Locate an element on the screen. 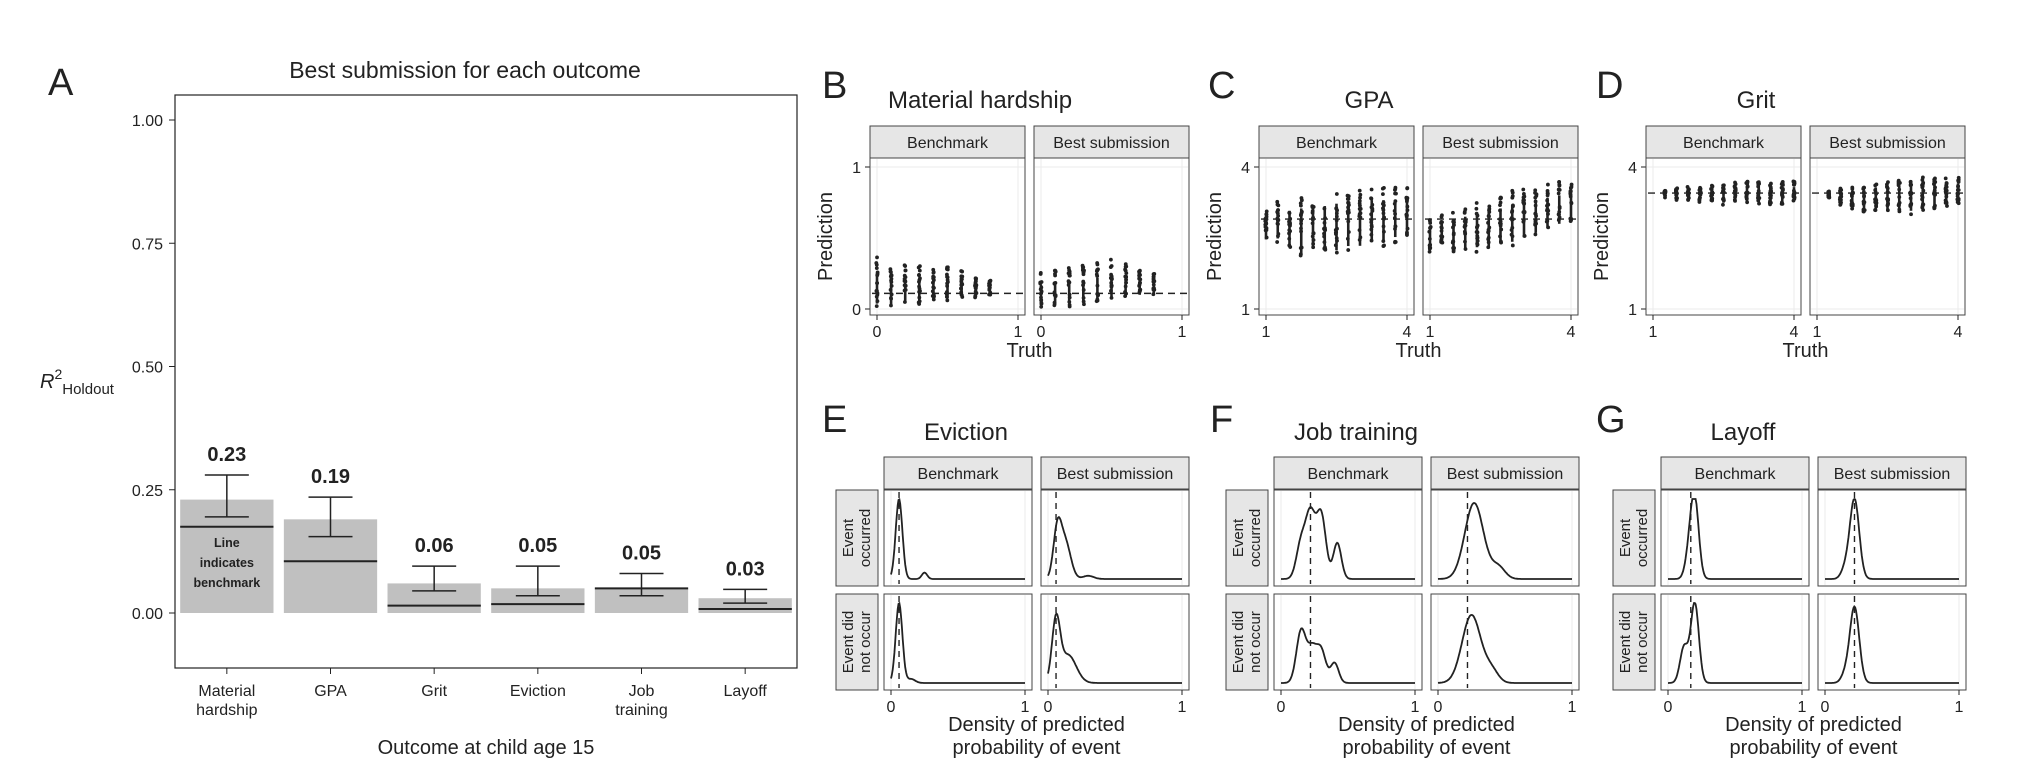  bar is located at coordinates (227, 556).